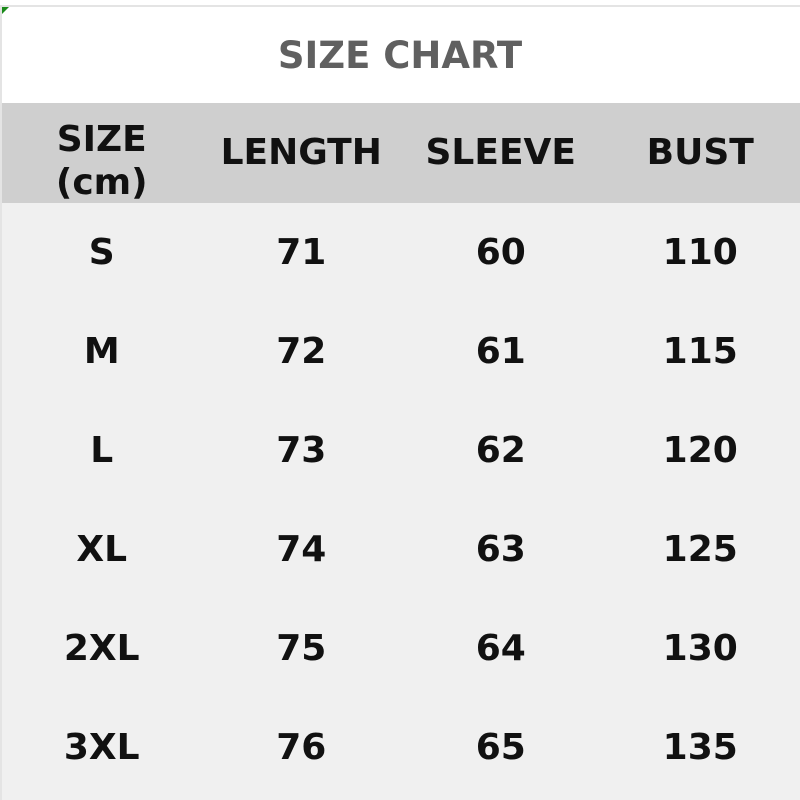 The height and width of the screenshot is (800, 800). I want to click on table-row: XL 74 63 125, so click(401, 549).